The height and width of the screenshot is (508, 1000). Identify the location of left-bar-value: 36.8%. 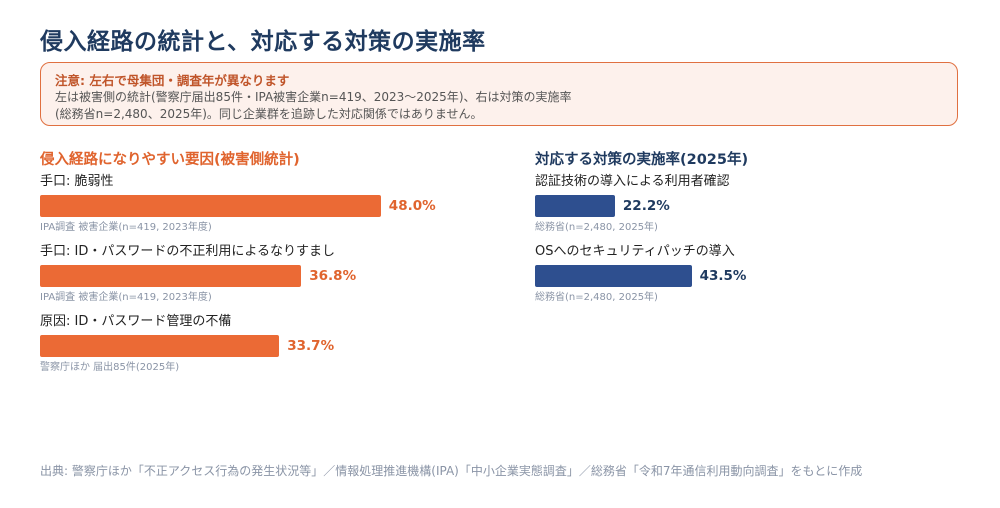
(333, 276).